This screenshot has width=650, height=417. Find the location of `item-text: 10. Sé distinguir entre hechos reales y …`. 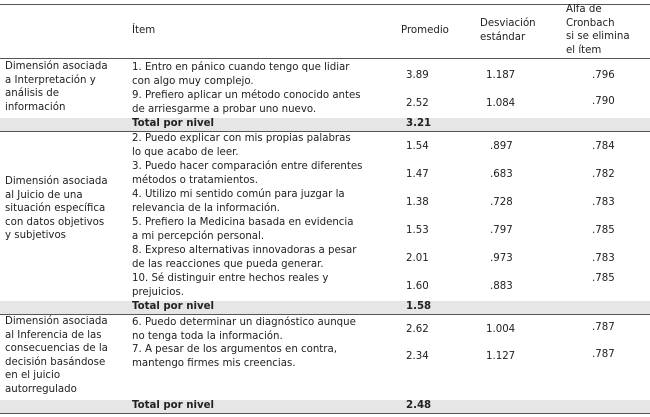

item-text: 10. Sé distinguir entre hechos reales y … is located at coordinates (230, 285).